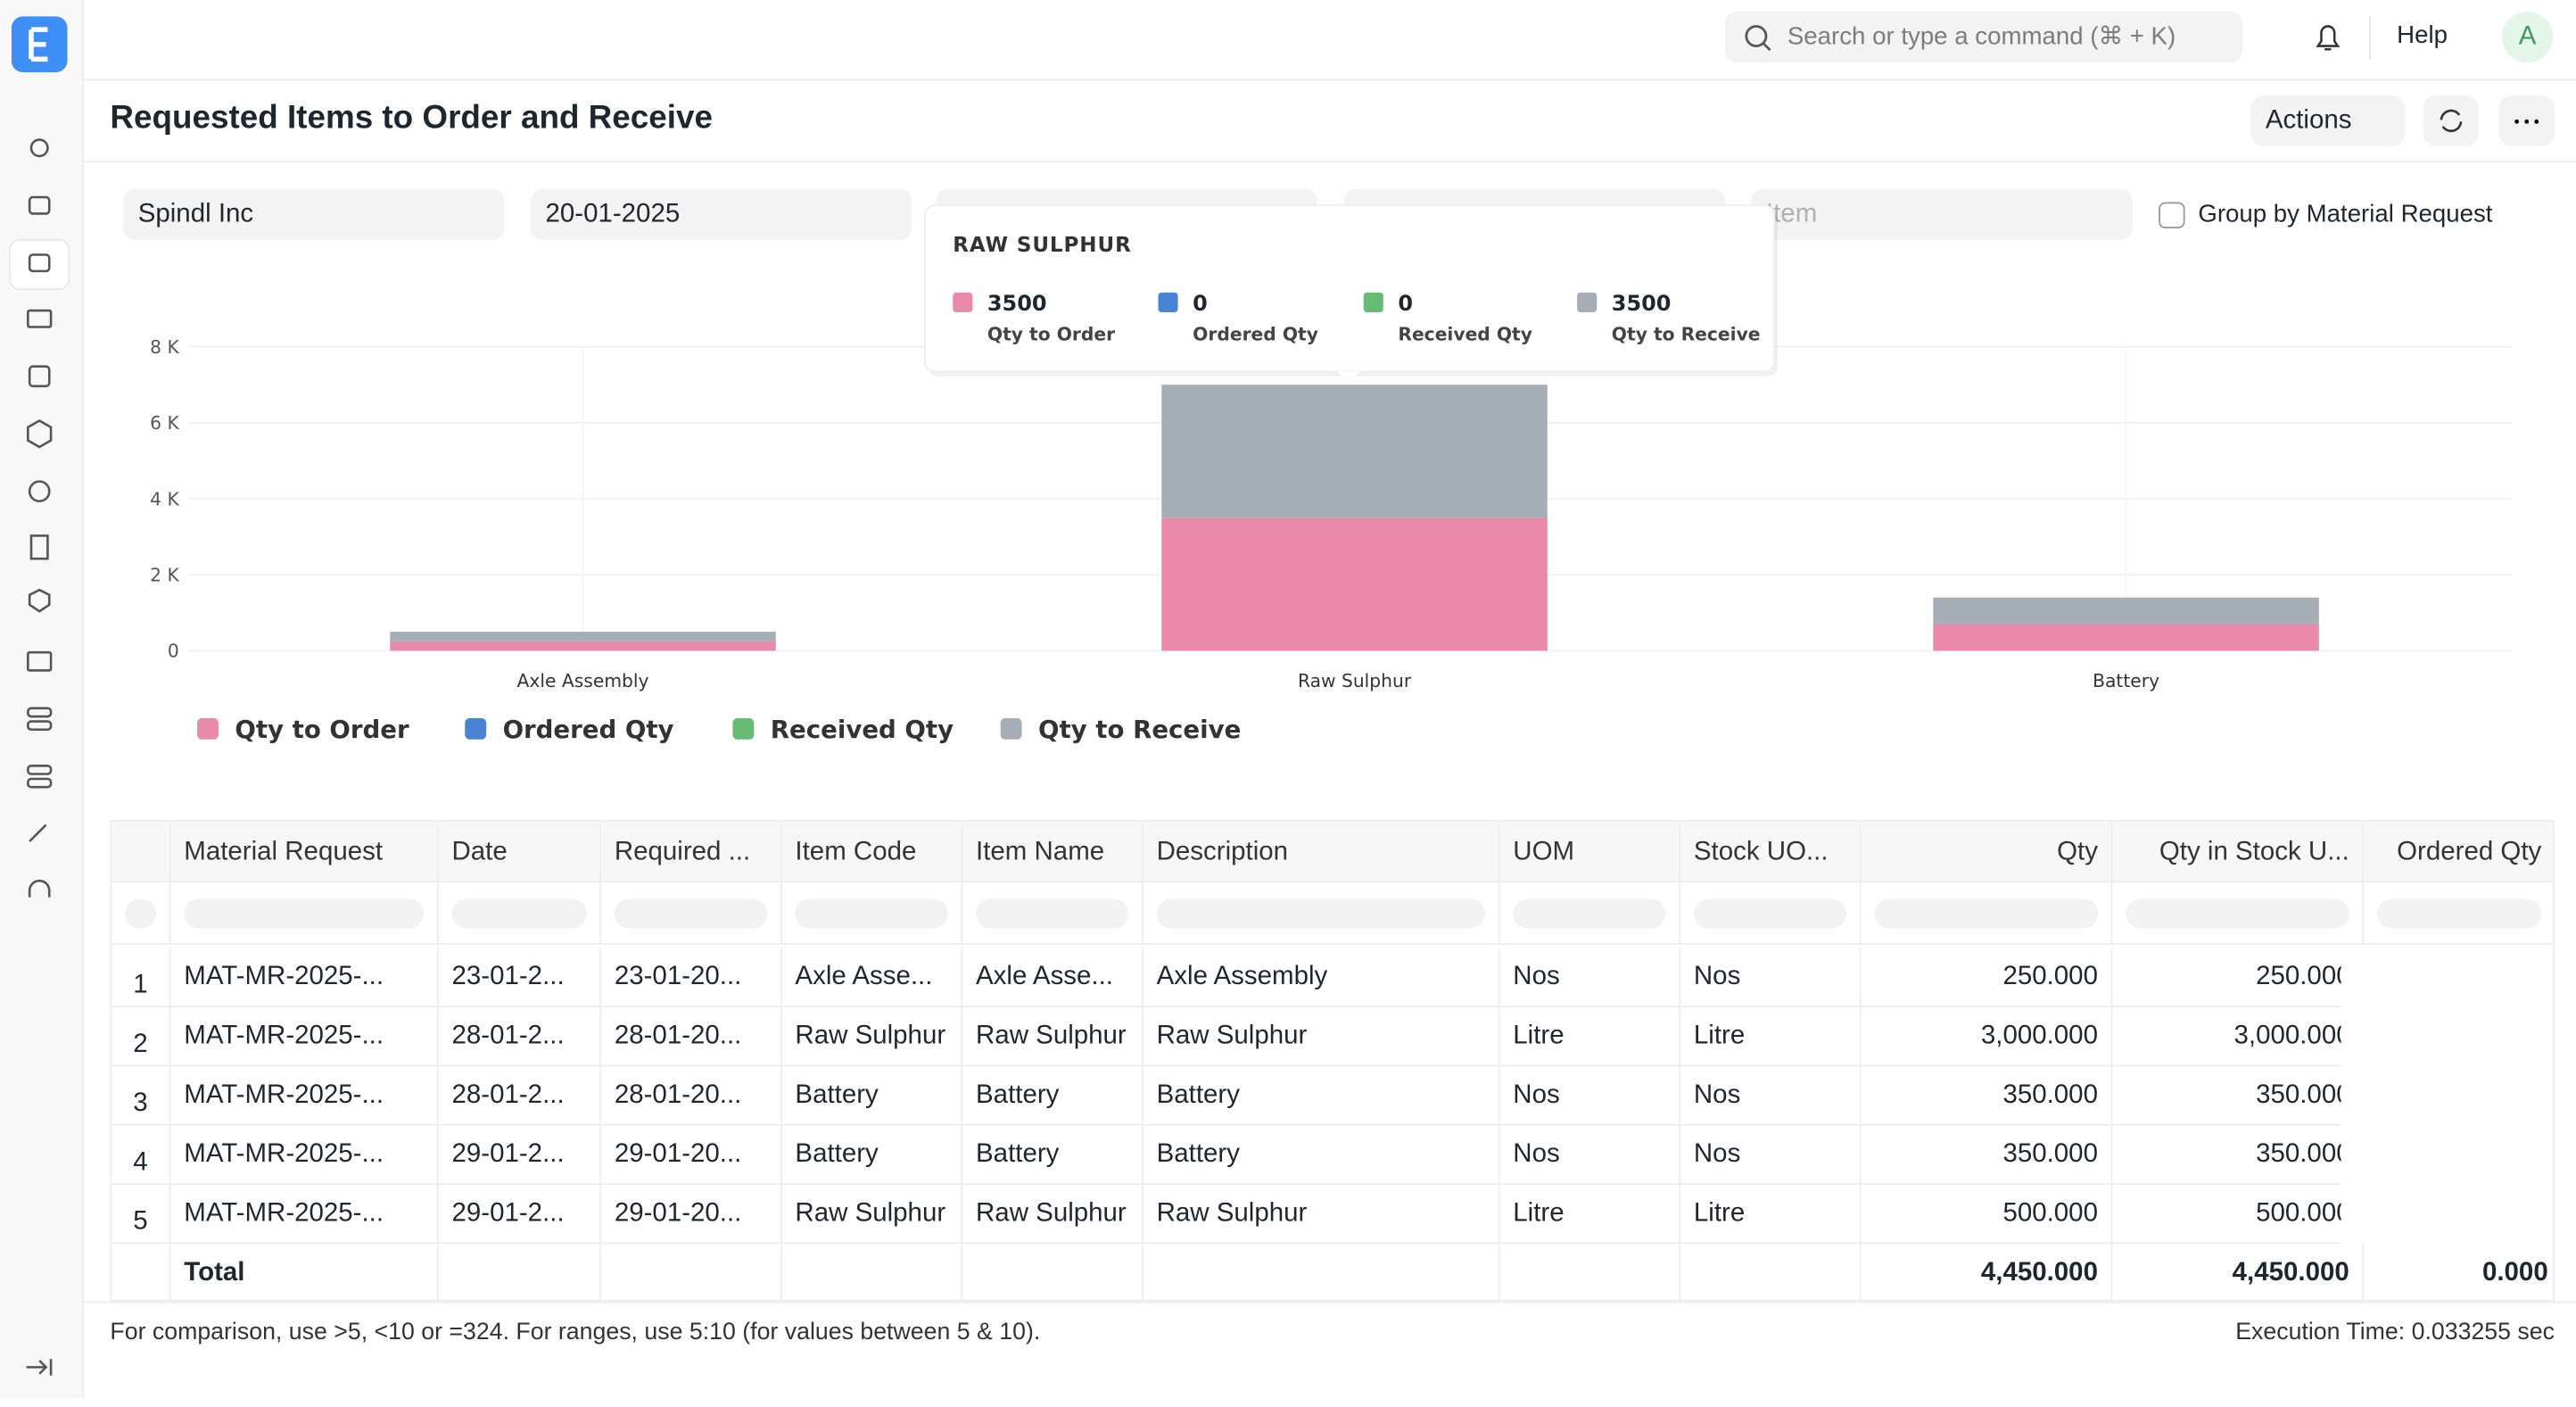  Describe the element at coordinates (589, 730) in the screenshot. I see `legend-label: Ordered Qty` at that location.